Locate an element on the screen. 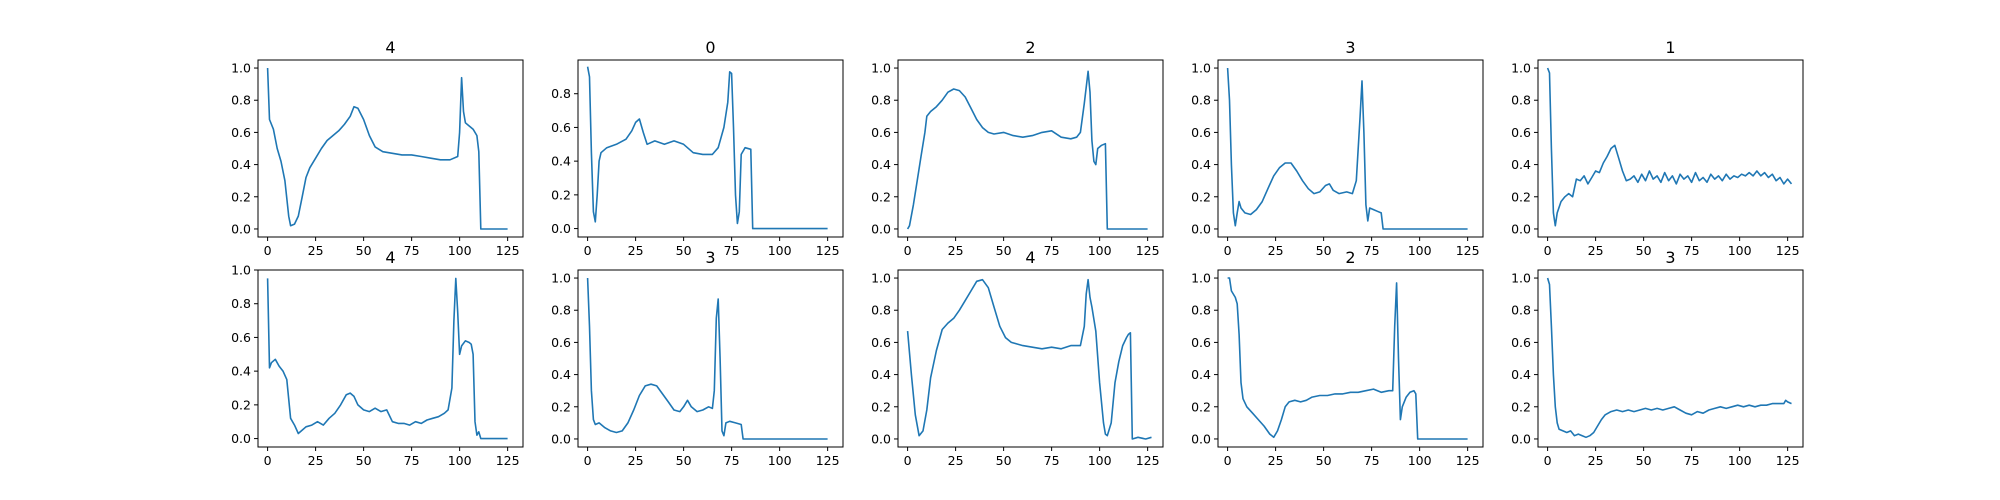 This screenshot has width=2000, height=500. subplot-5: 0 25 50 75 100 125 0.0 0.2 0.4 0.6 0.8 1.0 1 is located at coordinates (1657, 148).